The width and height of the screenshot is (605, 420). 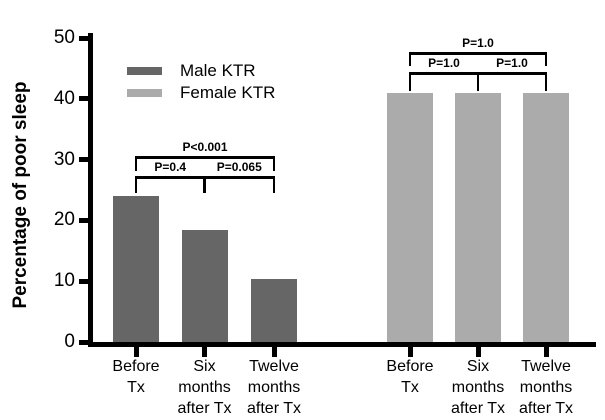 I want to click on y-axis-tick-label: 0, so click(x=69, y=341).